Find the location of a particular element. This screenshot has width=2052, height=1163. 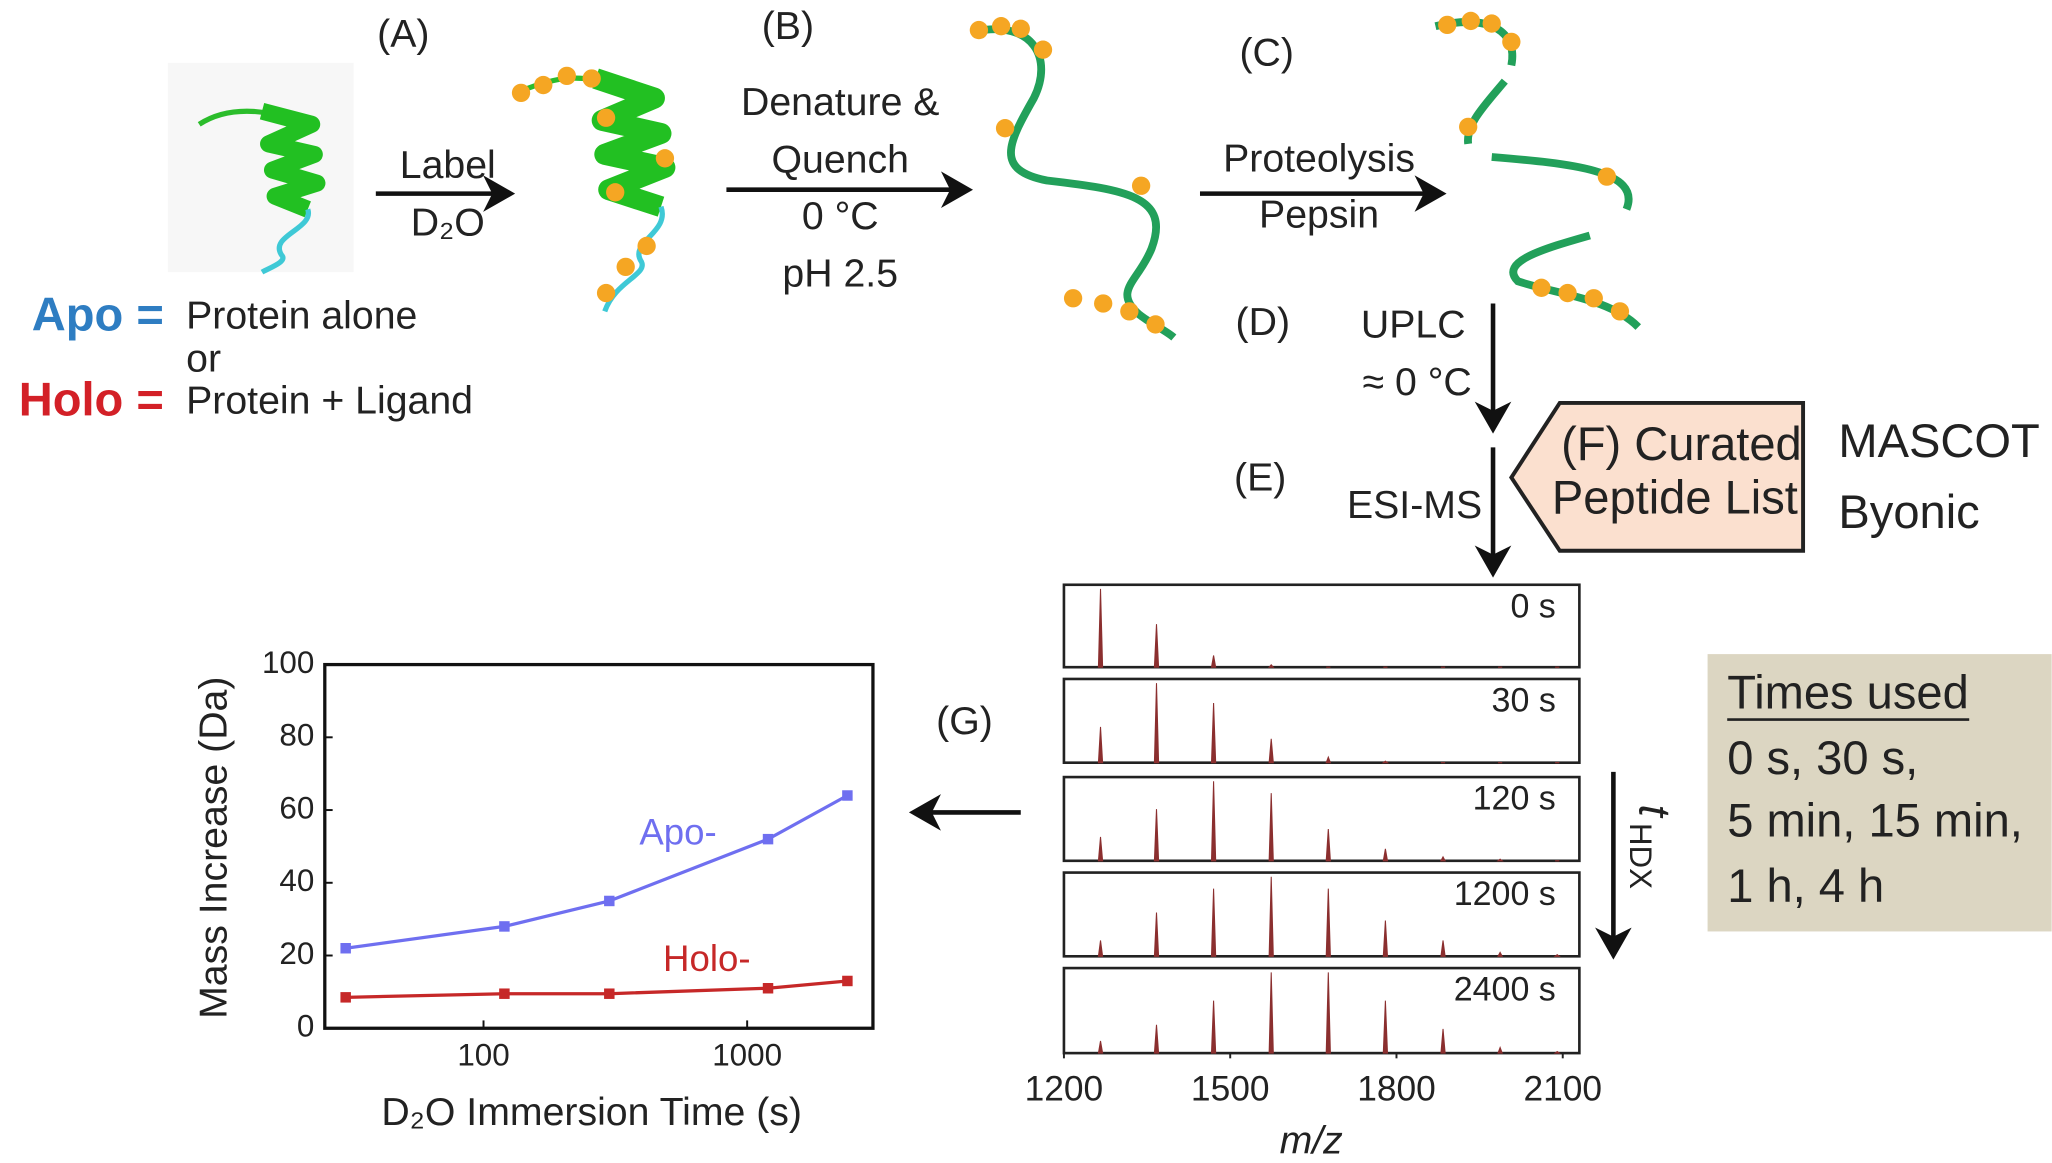

y-axis-title: Mass Increase (Da) is located at coordinates (214, 848).